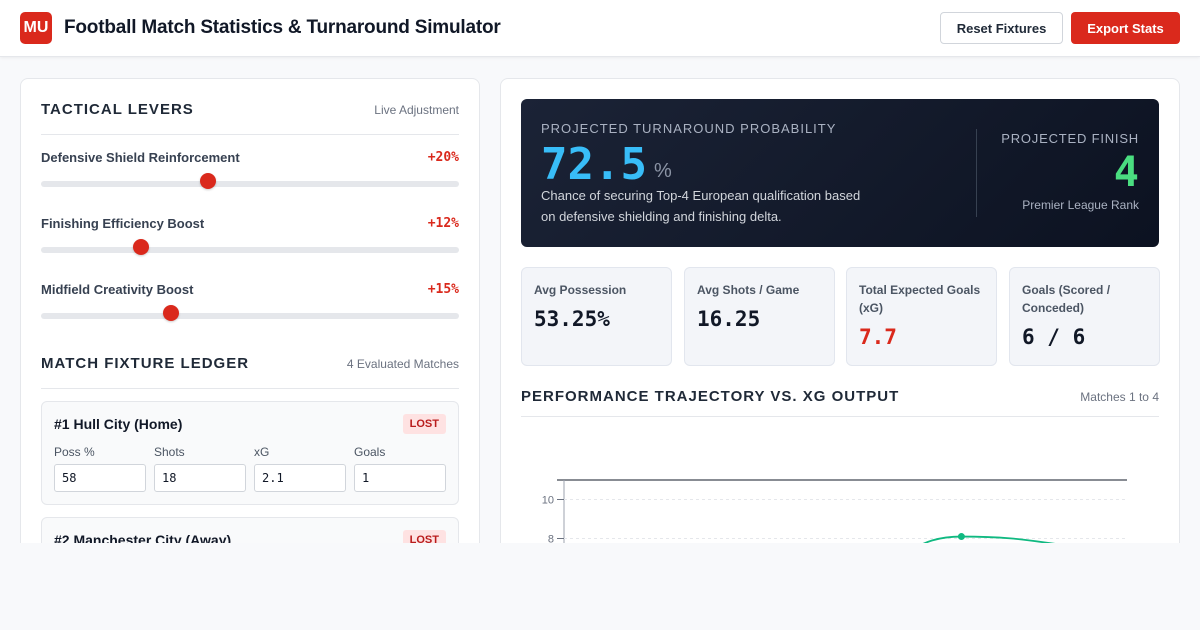 Image resolution: width=1200 pixels, height=630 pixels. I want to click on y-tick-label: 10, so click(548, 501).